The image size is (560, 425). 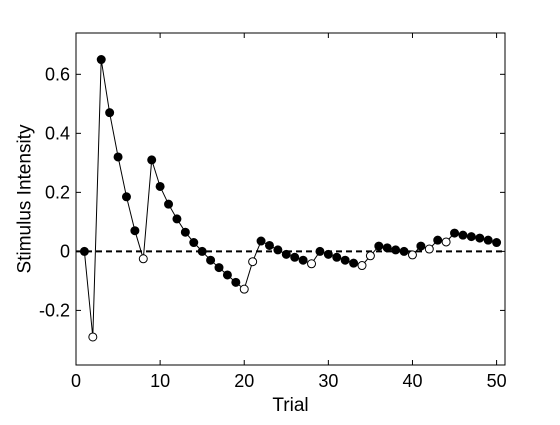 I want to click on x-tick-label: 50, so click(x=497, y=381).